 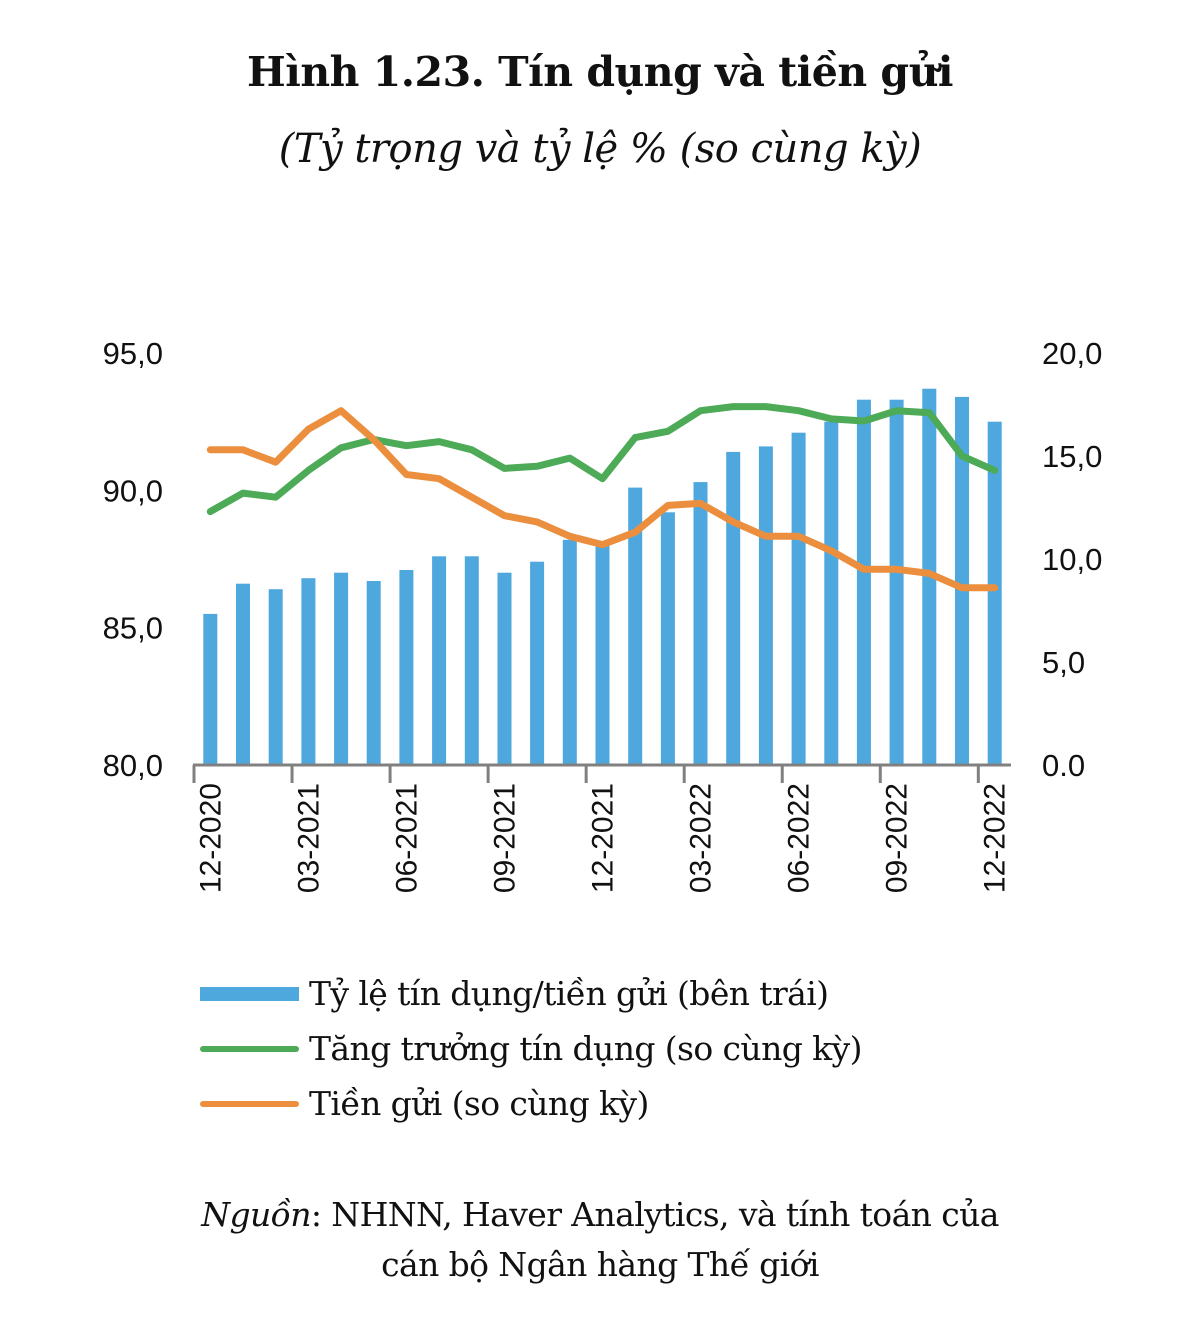 I want to click on bar-01-2022, so click(x=635, y=626).